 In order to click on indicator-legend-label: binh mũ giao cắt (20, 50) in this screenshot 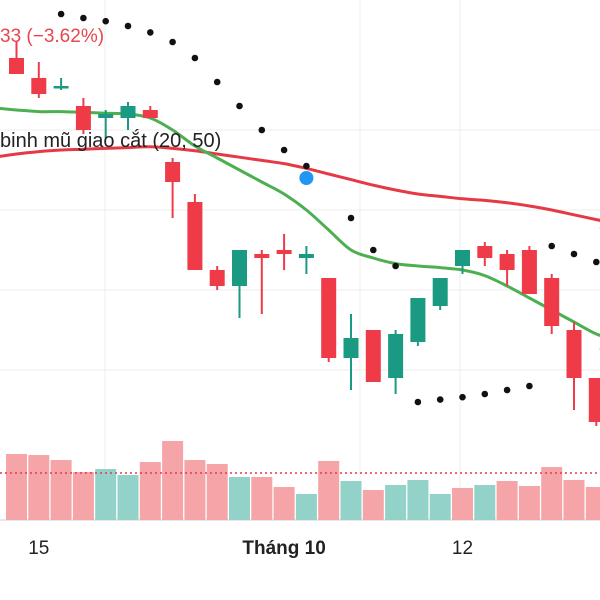, I will do `click(111, 141)`.